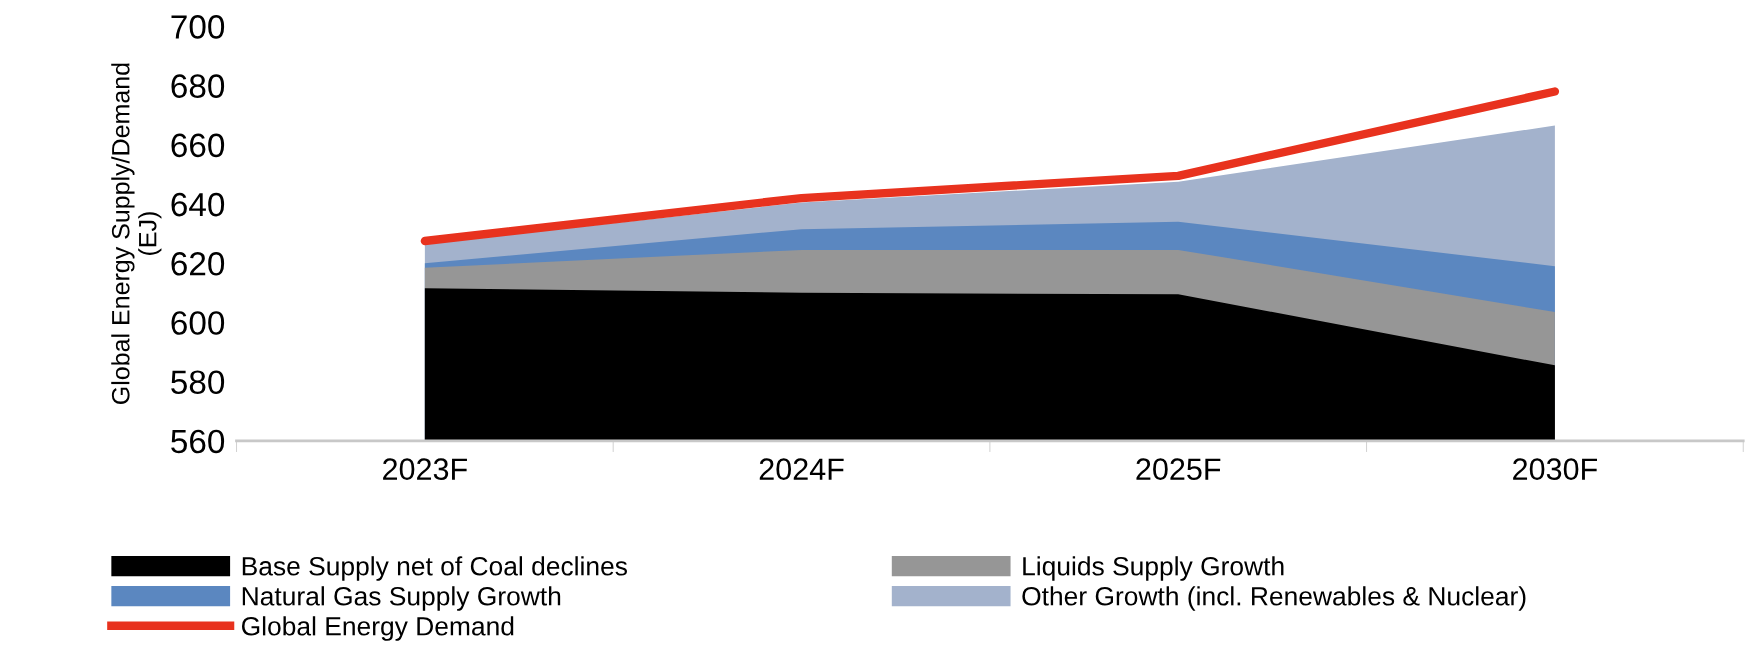 This screenshot has height=658, width=1752. What do you see at coordinates (1555, 469) in the screenshot?
I see `x-tick-label: 2030F` at bounding box center [1555, 469].